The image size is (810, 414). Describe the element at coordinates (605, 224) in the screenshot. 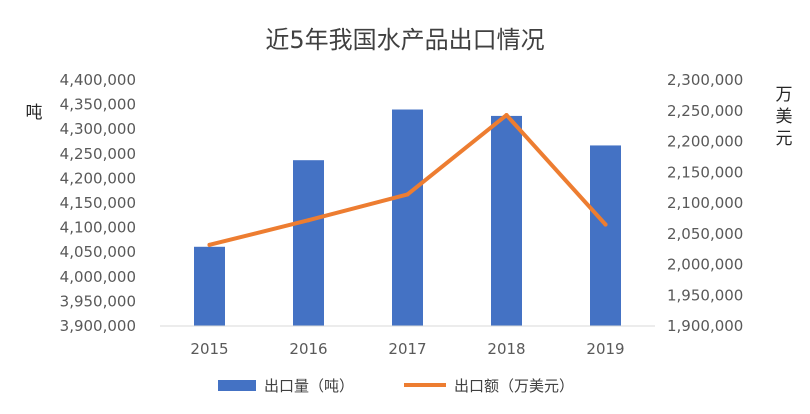

I see `line-point-2019` at that location.